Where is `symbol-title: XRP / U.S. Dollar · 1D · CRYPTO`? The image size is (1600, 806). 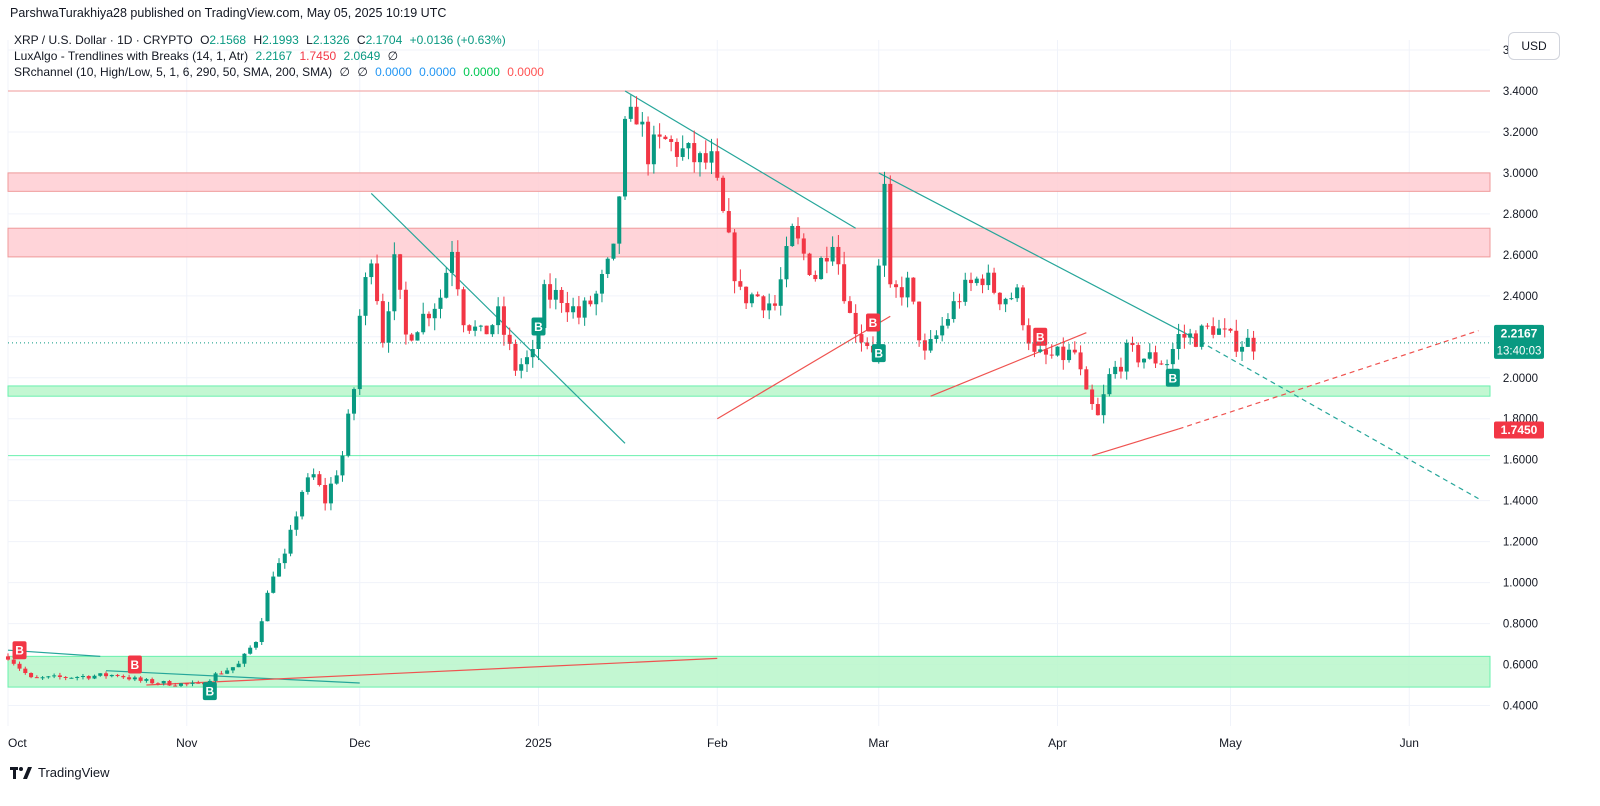
symbol-title: XRP / U.S. Dollar · 1D · CRYPTO is located at coordinates (103, 40).